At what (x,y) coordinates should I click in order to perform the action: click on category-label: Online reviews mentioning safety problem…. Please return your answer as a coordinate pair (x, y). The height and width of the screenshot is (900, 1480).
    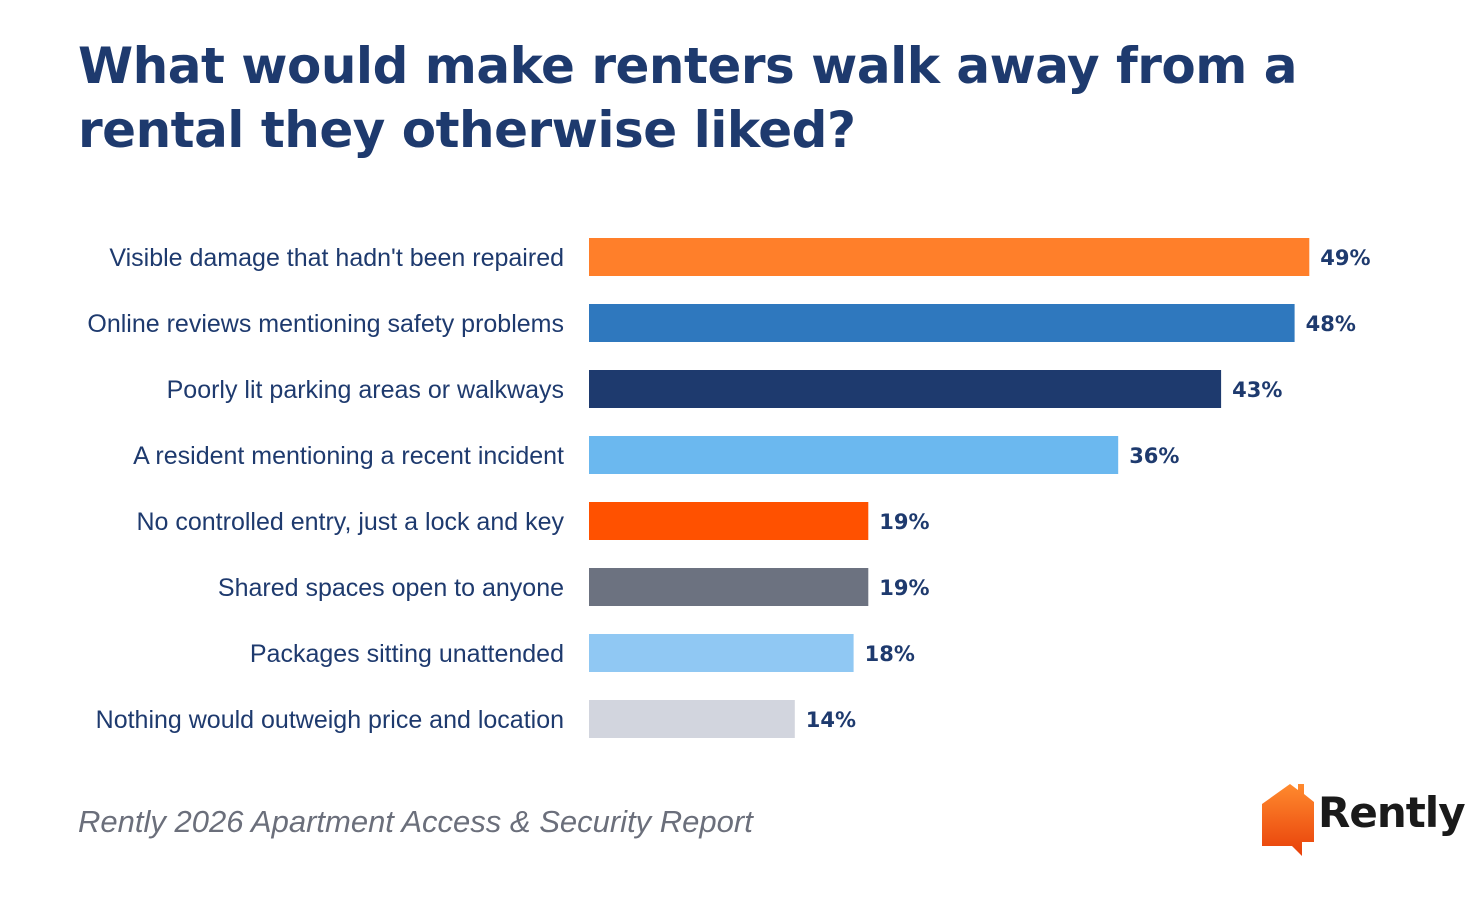
    Looking at the image, I should click on (325, 324).